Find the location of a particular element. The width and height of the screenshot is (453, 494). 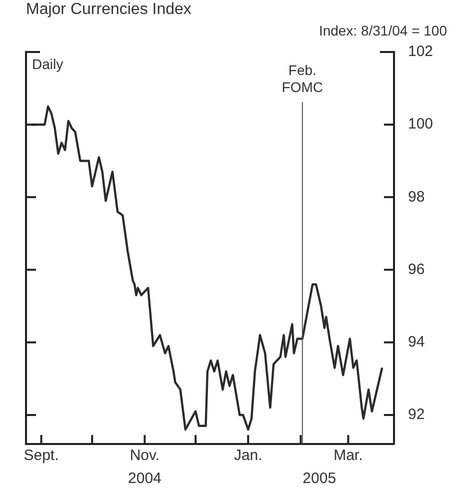

ref-line-label: Feb. FOMC is located at coordinates (303, 78).